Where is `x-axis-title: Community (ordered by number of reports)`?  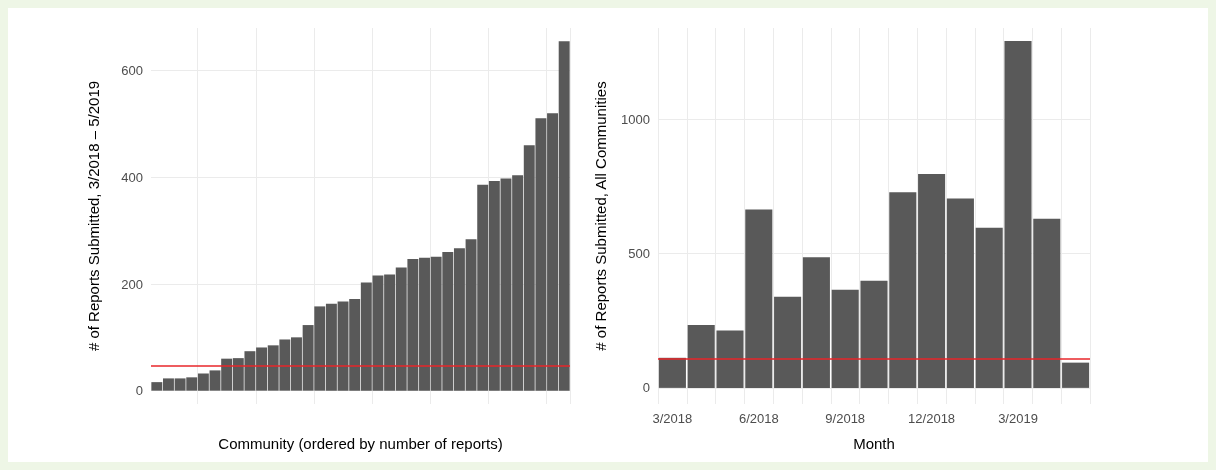 x-axis-title: Community (ordered by number of reports) is located at coordinates (360, 443).